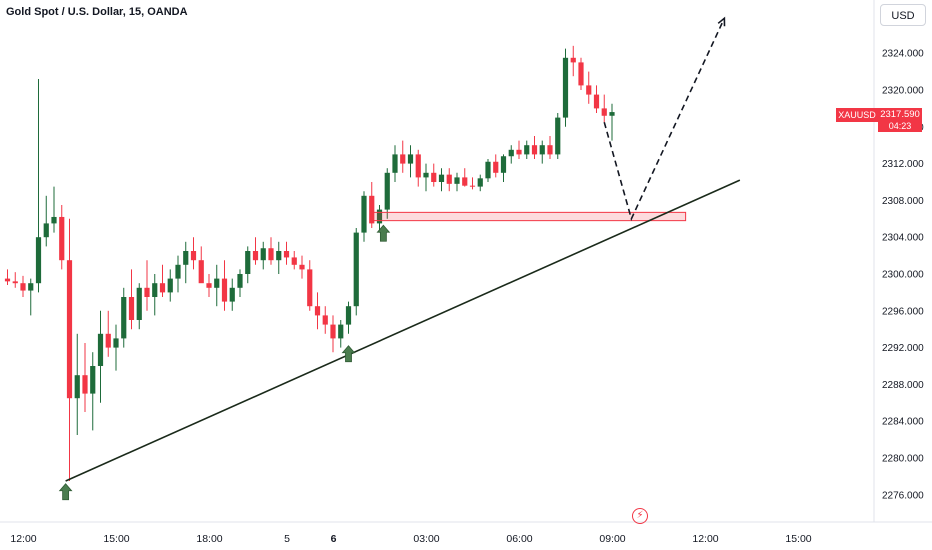  Describe the element at coordinates (903, 348) in the screenshot. I see `y-tick-label: 2292.000` at that location.